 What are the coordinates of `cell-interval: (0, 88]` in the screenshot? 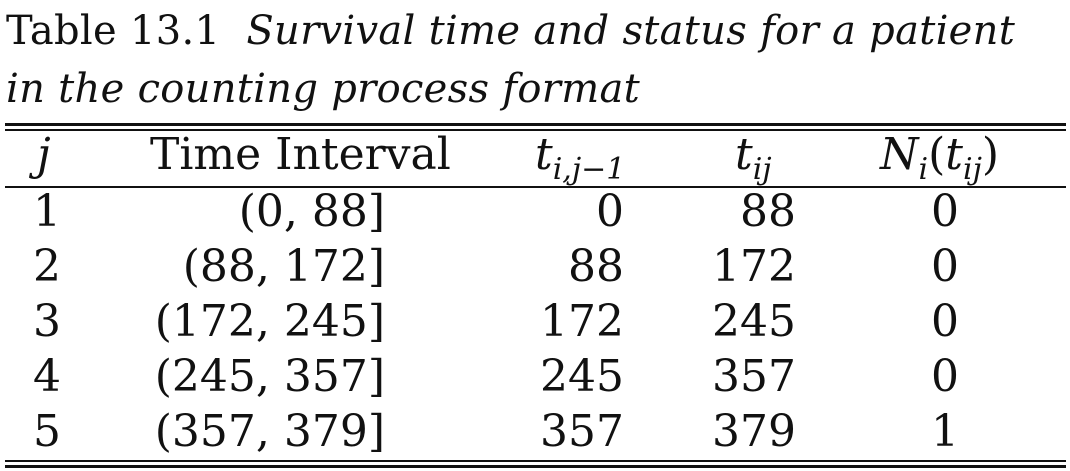 It's located at (311, 211).